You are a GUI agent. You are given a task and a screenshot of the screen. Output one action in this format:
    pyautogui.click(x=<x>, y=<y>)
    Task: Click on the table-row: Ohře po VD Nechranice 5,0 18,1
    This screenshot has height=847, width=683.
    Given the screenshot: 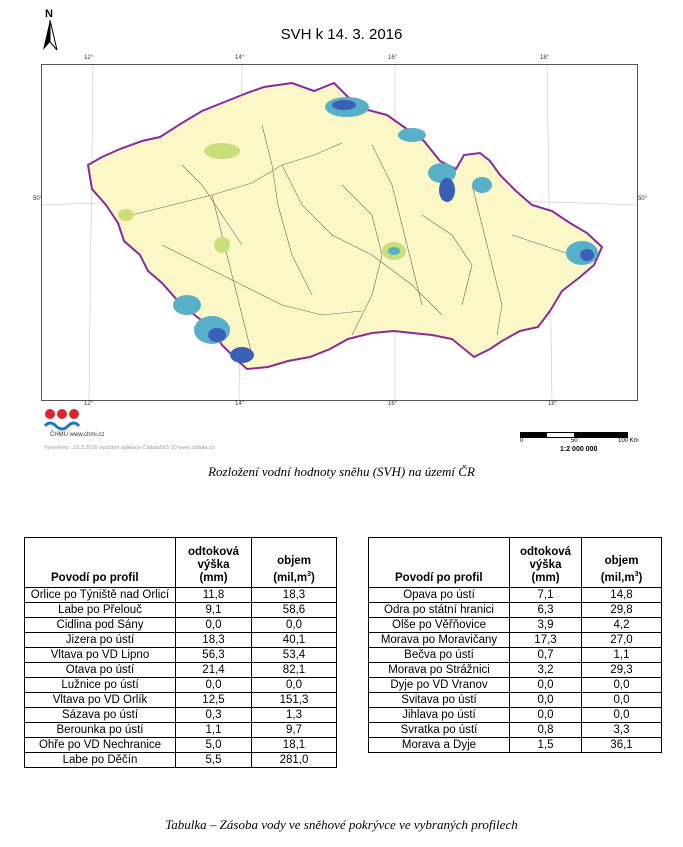 What is the action you would take?
    pyautogui.click(x=180, y=745)
    